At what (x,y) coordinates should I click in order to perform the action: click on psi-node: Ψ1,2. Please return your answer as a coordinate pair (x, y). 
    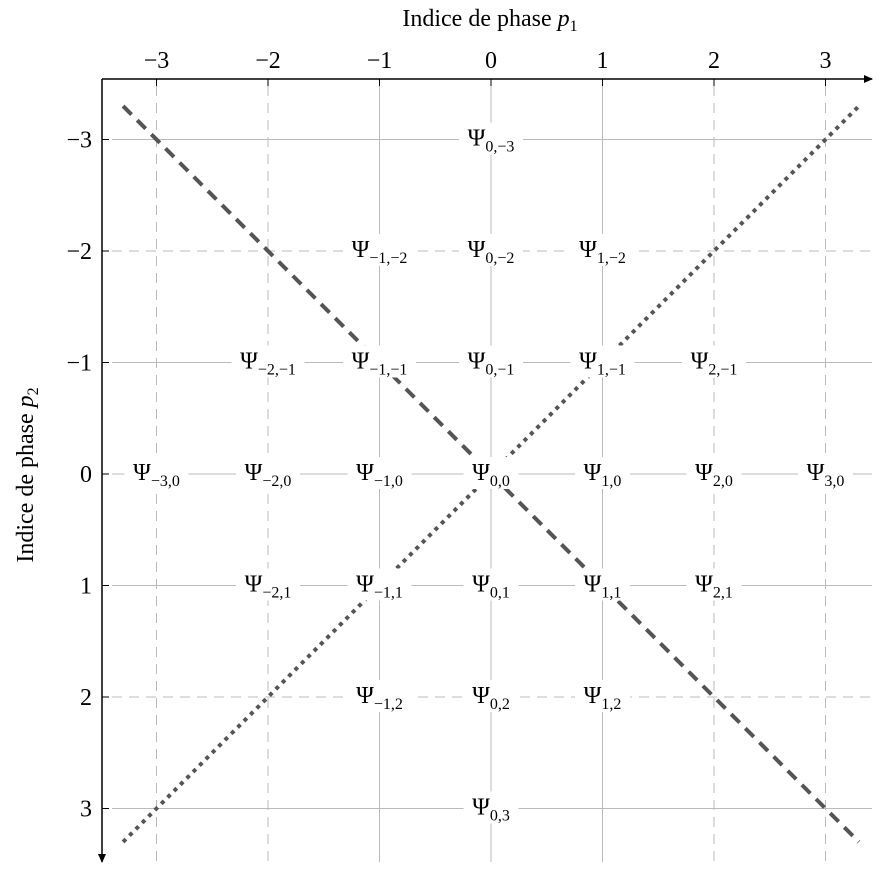
    Looking at the image, I should click on (602, 696).